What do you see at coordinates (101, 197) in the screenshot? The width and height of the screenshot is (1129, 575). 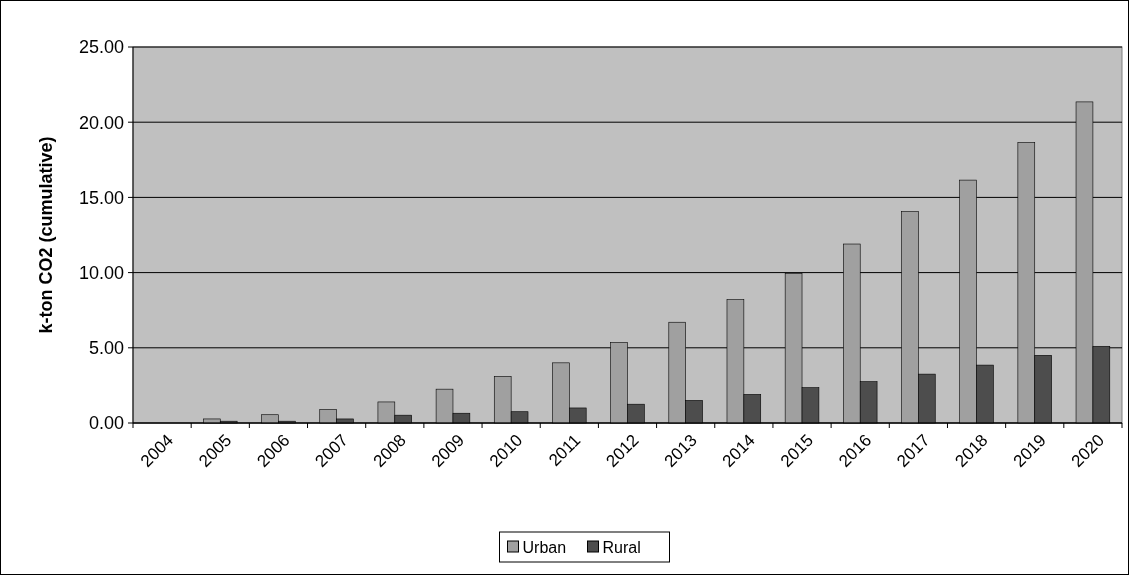 I see `y-tick-label: 15.00` at bounding box center [101, 197].